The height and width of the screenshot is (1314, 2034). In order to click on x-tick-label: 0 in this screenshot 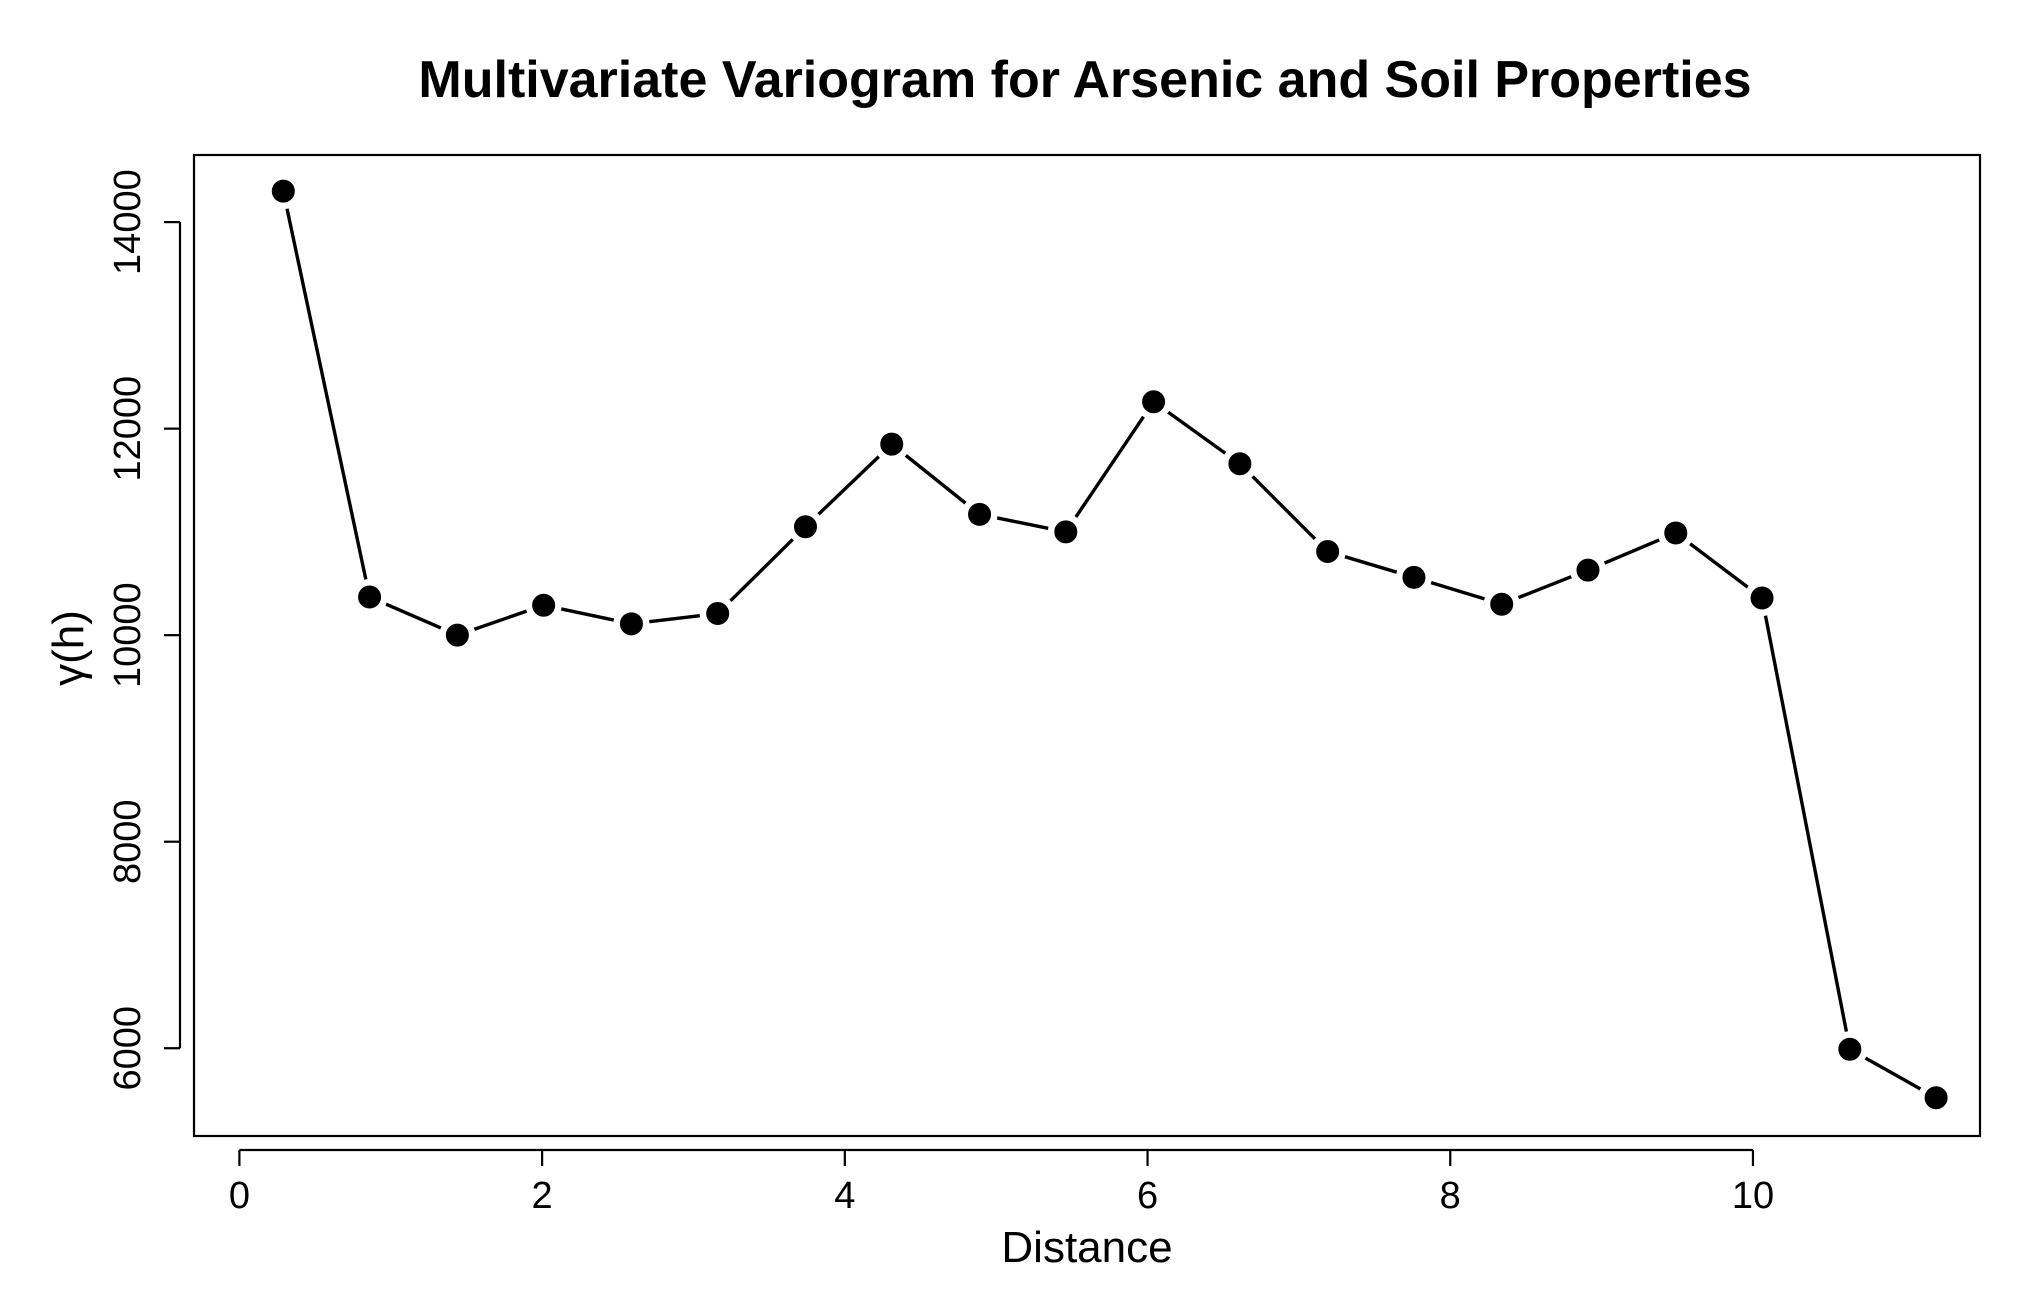, I will do `click(239, 1196)`.